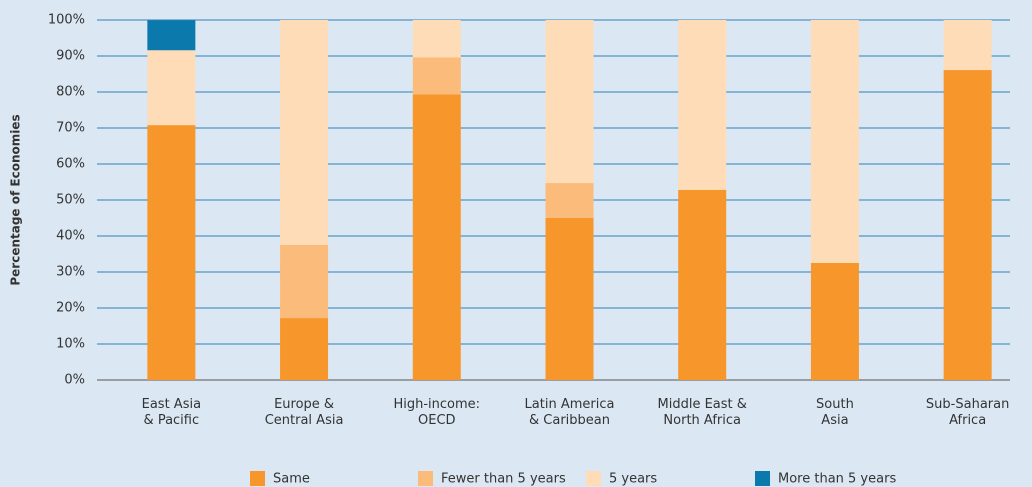 Image resolution: width=1032 pixels, height=487 pixels. Describe the element at coordinates (837, 479) in the screenshot. I see `legend-label: More than 5 years` at that location.